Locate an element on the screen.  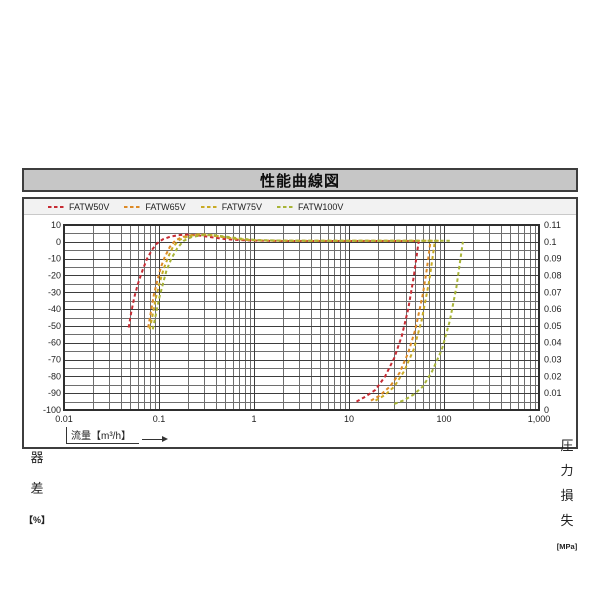
tick-label: -80 is located at coordinates (54, 376).